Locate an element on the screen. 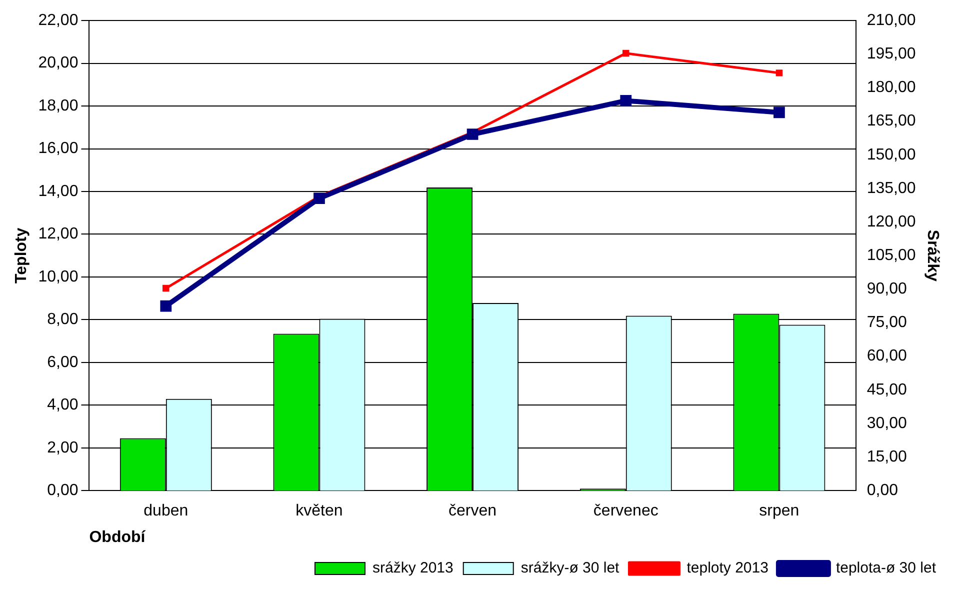 Image resolution: width=964 pixels, height=596 pixels. y-tick-label: 4,00 is located at coordinates (62, 405).